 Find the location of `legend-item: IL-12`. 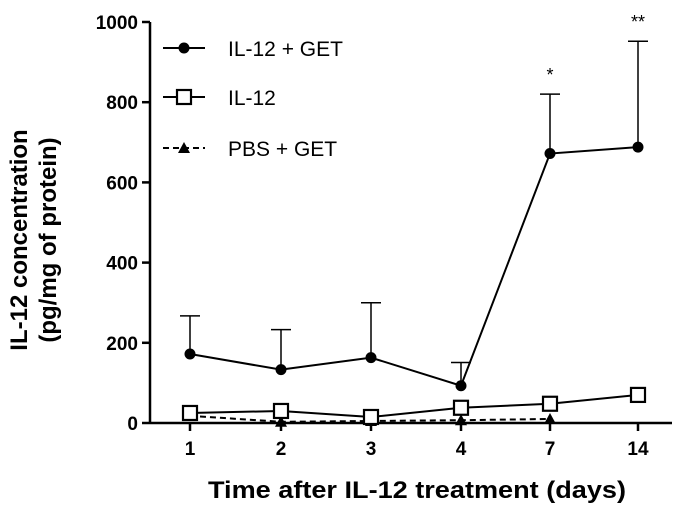

legend-item: IL-12 is located at coordinates (219, 98).